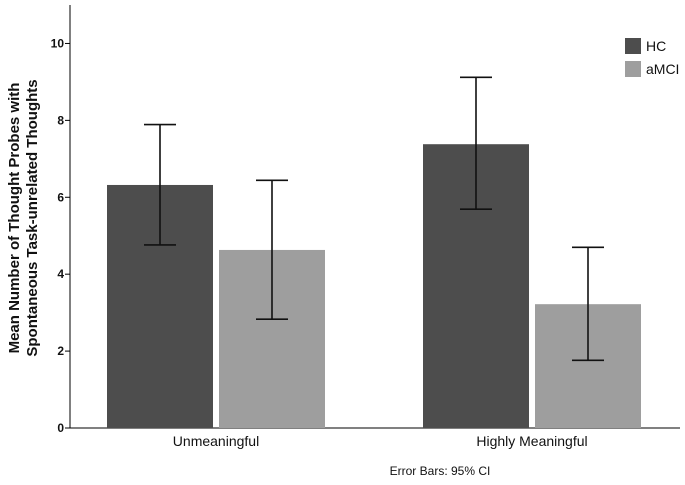 The width and height of the screenshot is (685, 485). I want to click on legend: HC aMCI, so click(652, 57).